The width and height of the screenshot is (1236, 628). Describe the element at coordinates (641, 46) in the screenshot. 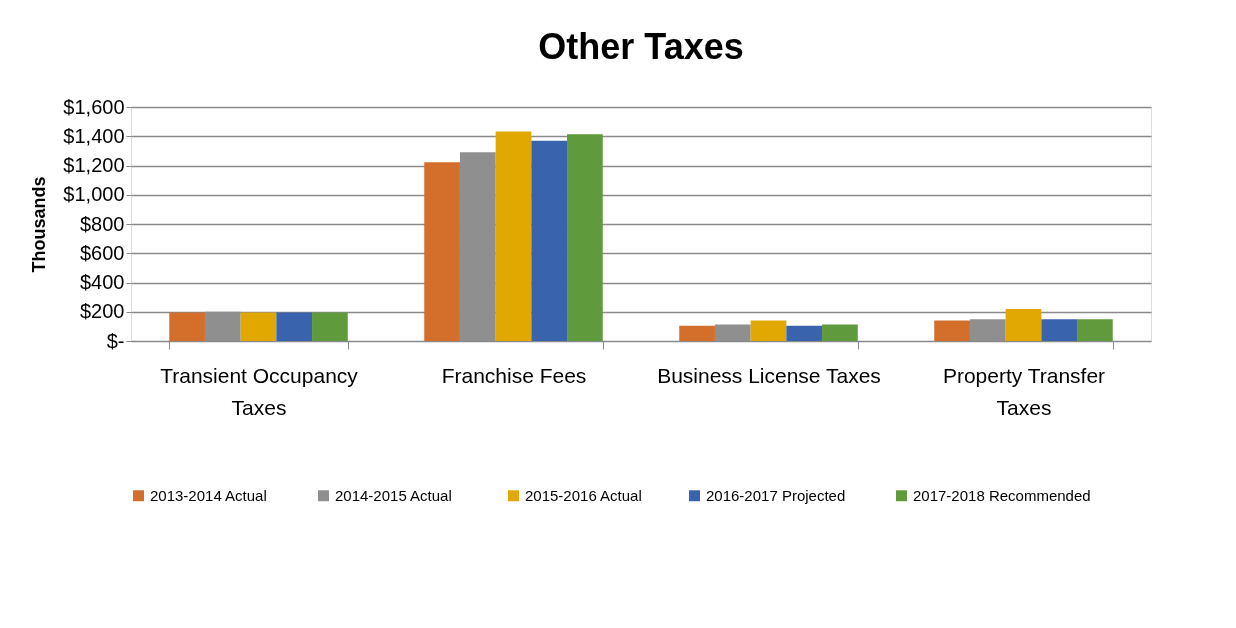

I see `chart-title: Other Taxes` at that location.